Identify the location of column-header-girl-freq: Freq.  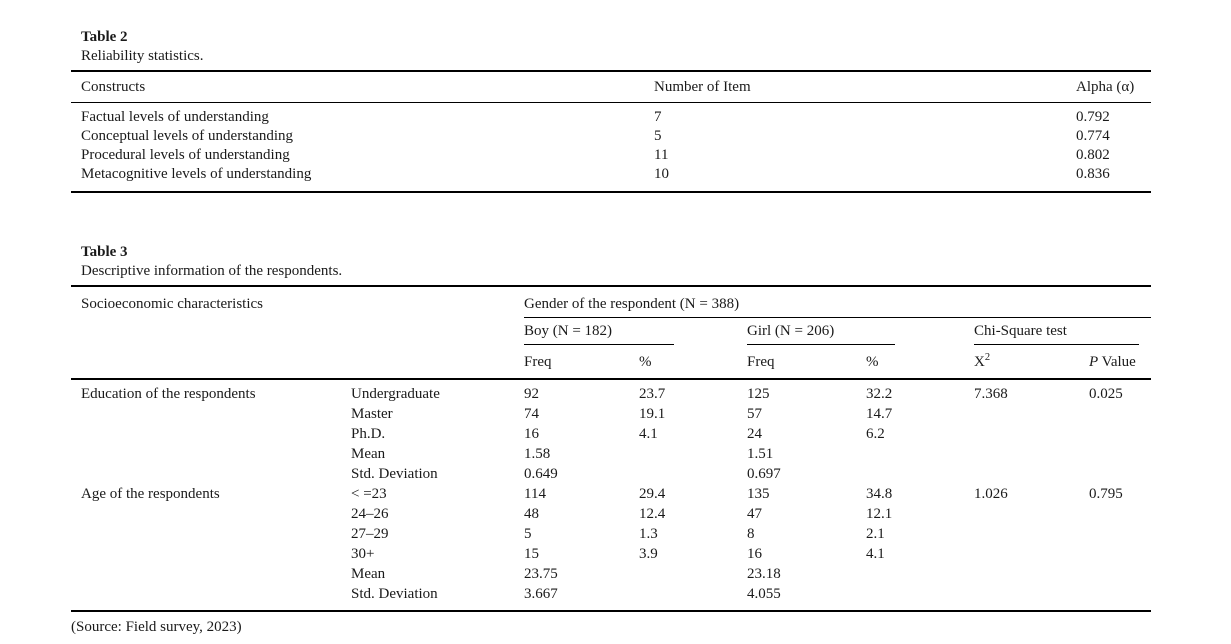
(761, 362).